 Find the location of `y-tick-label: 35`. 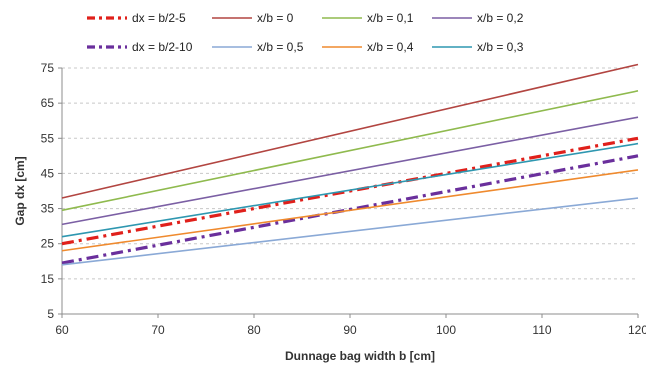

y-tick-label: 35 is located at coordinates (48, 209).